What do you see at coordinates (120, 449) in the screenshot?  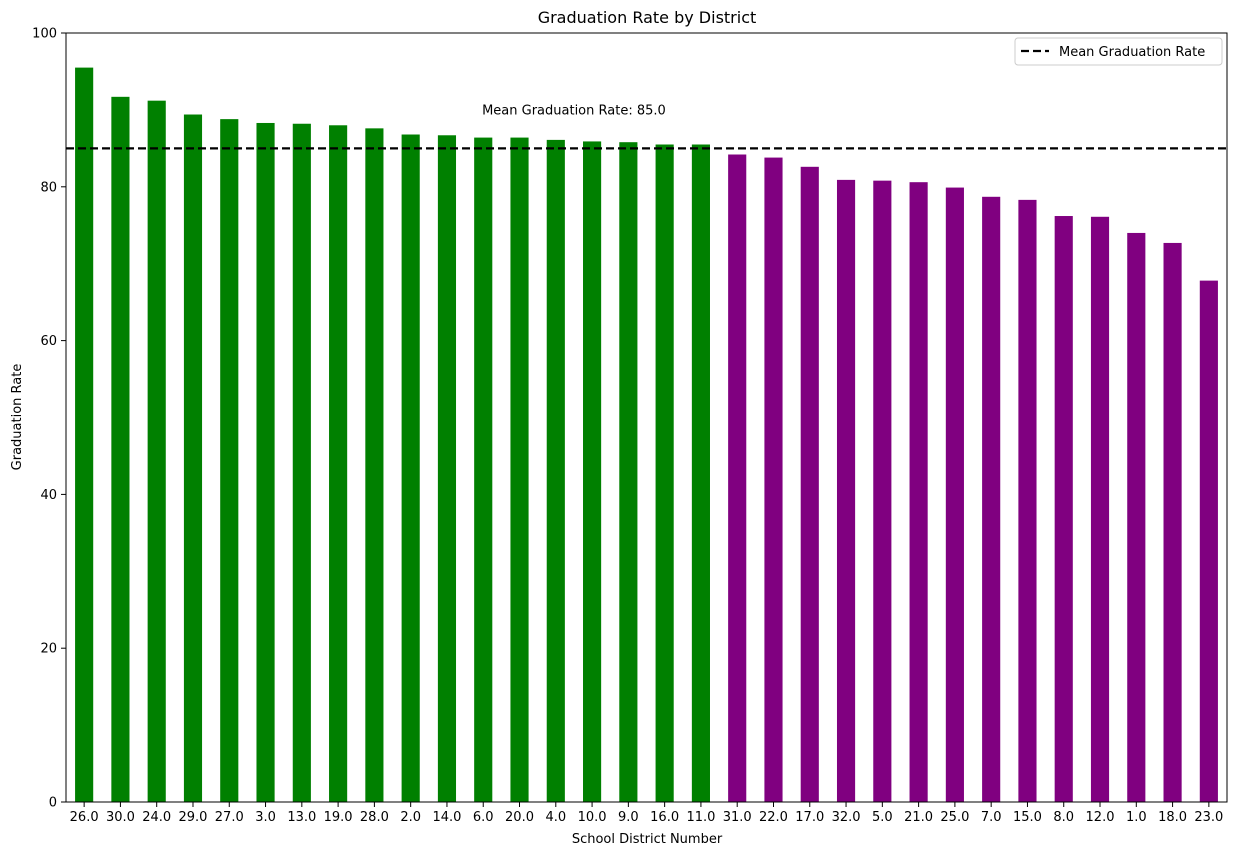 I see `bar-30.0` at bounding box center [120, 449].